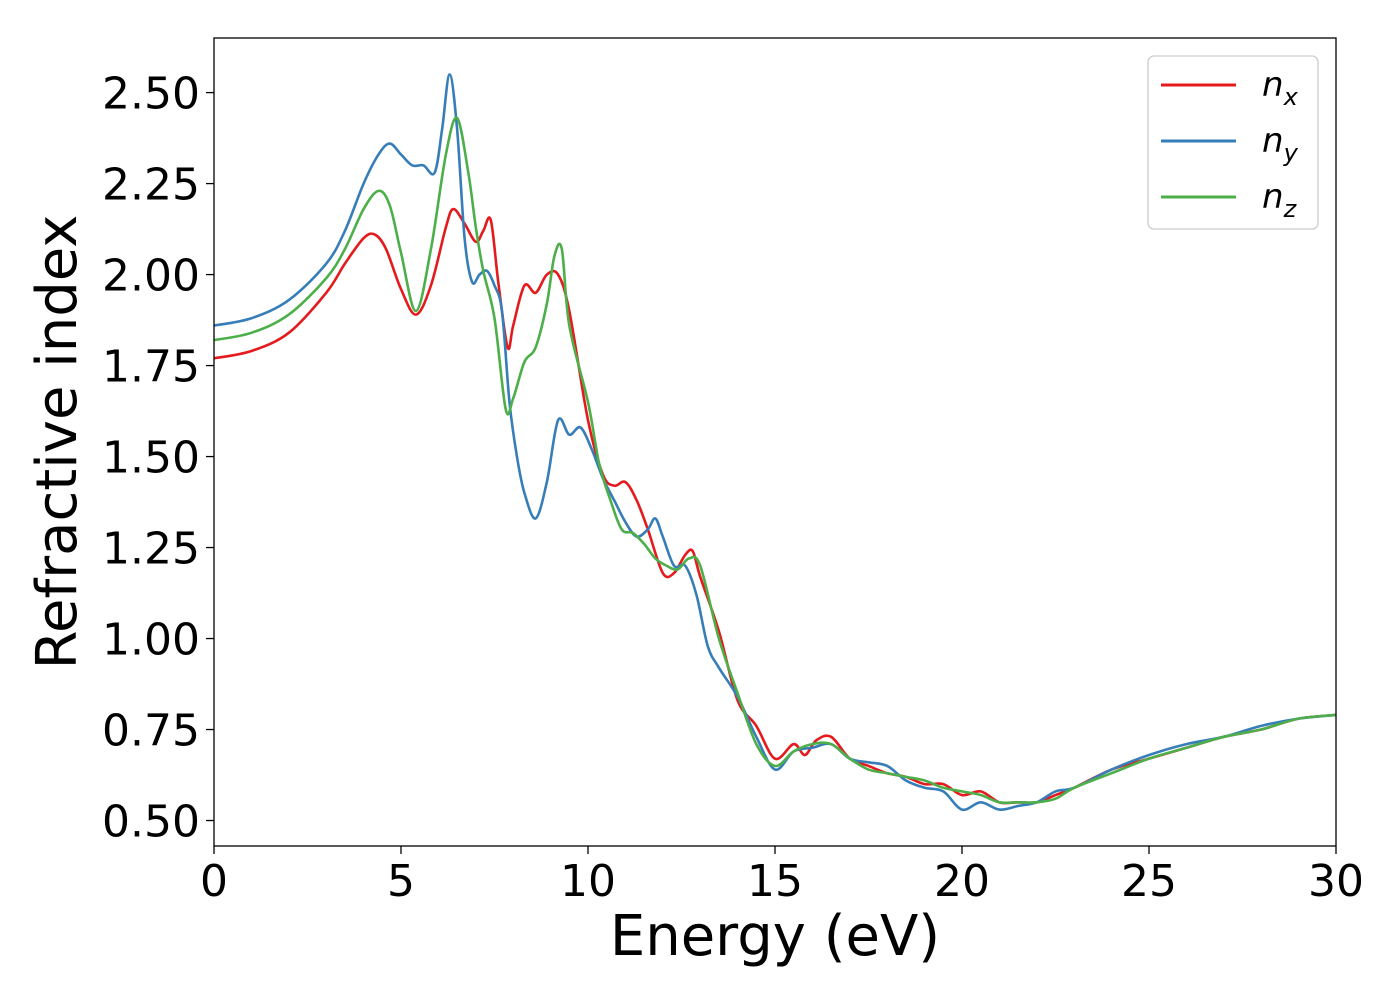  Describe the element at coordinates (962, 881) in the screenshot. I see `x-tick-label: 20` at that location.